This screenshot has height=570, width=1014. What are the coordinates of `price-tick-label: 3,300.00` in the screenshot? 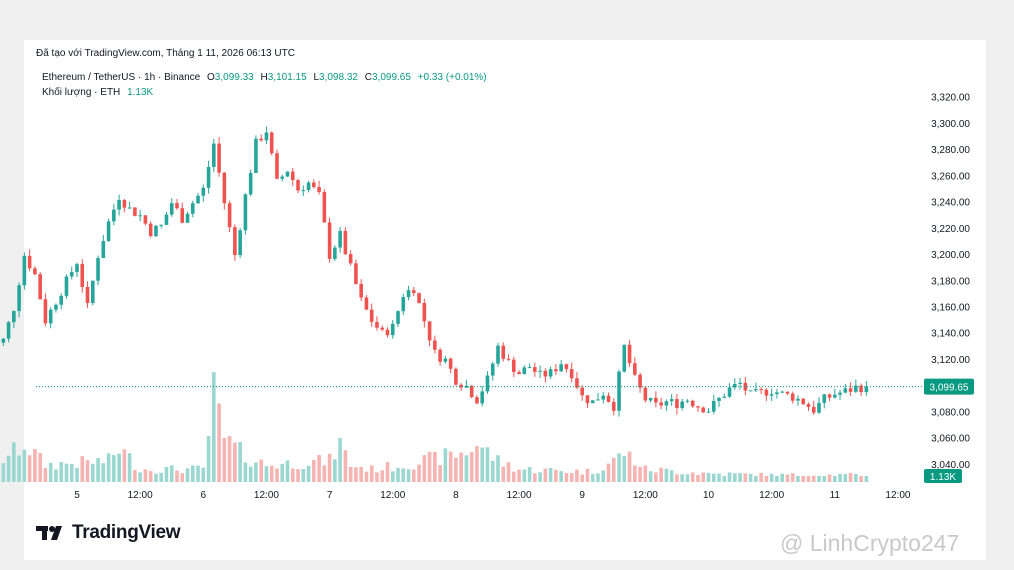 It's located at (950, 124).